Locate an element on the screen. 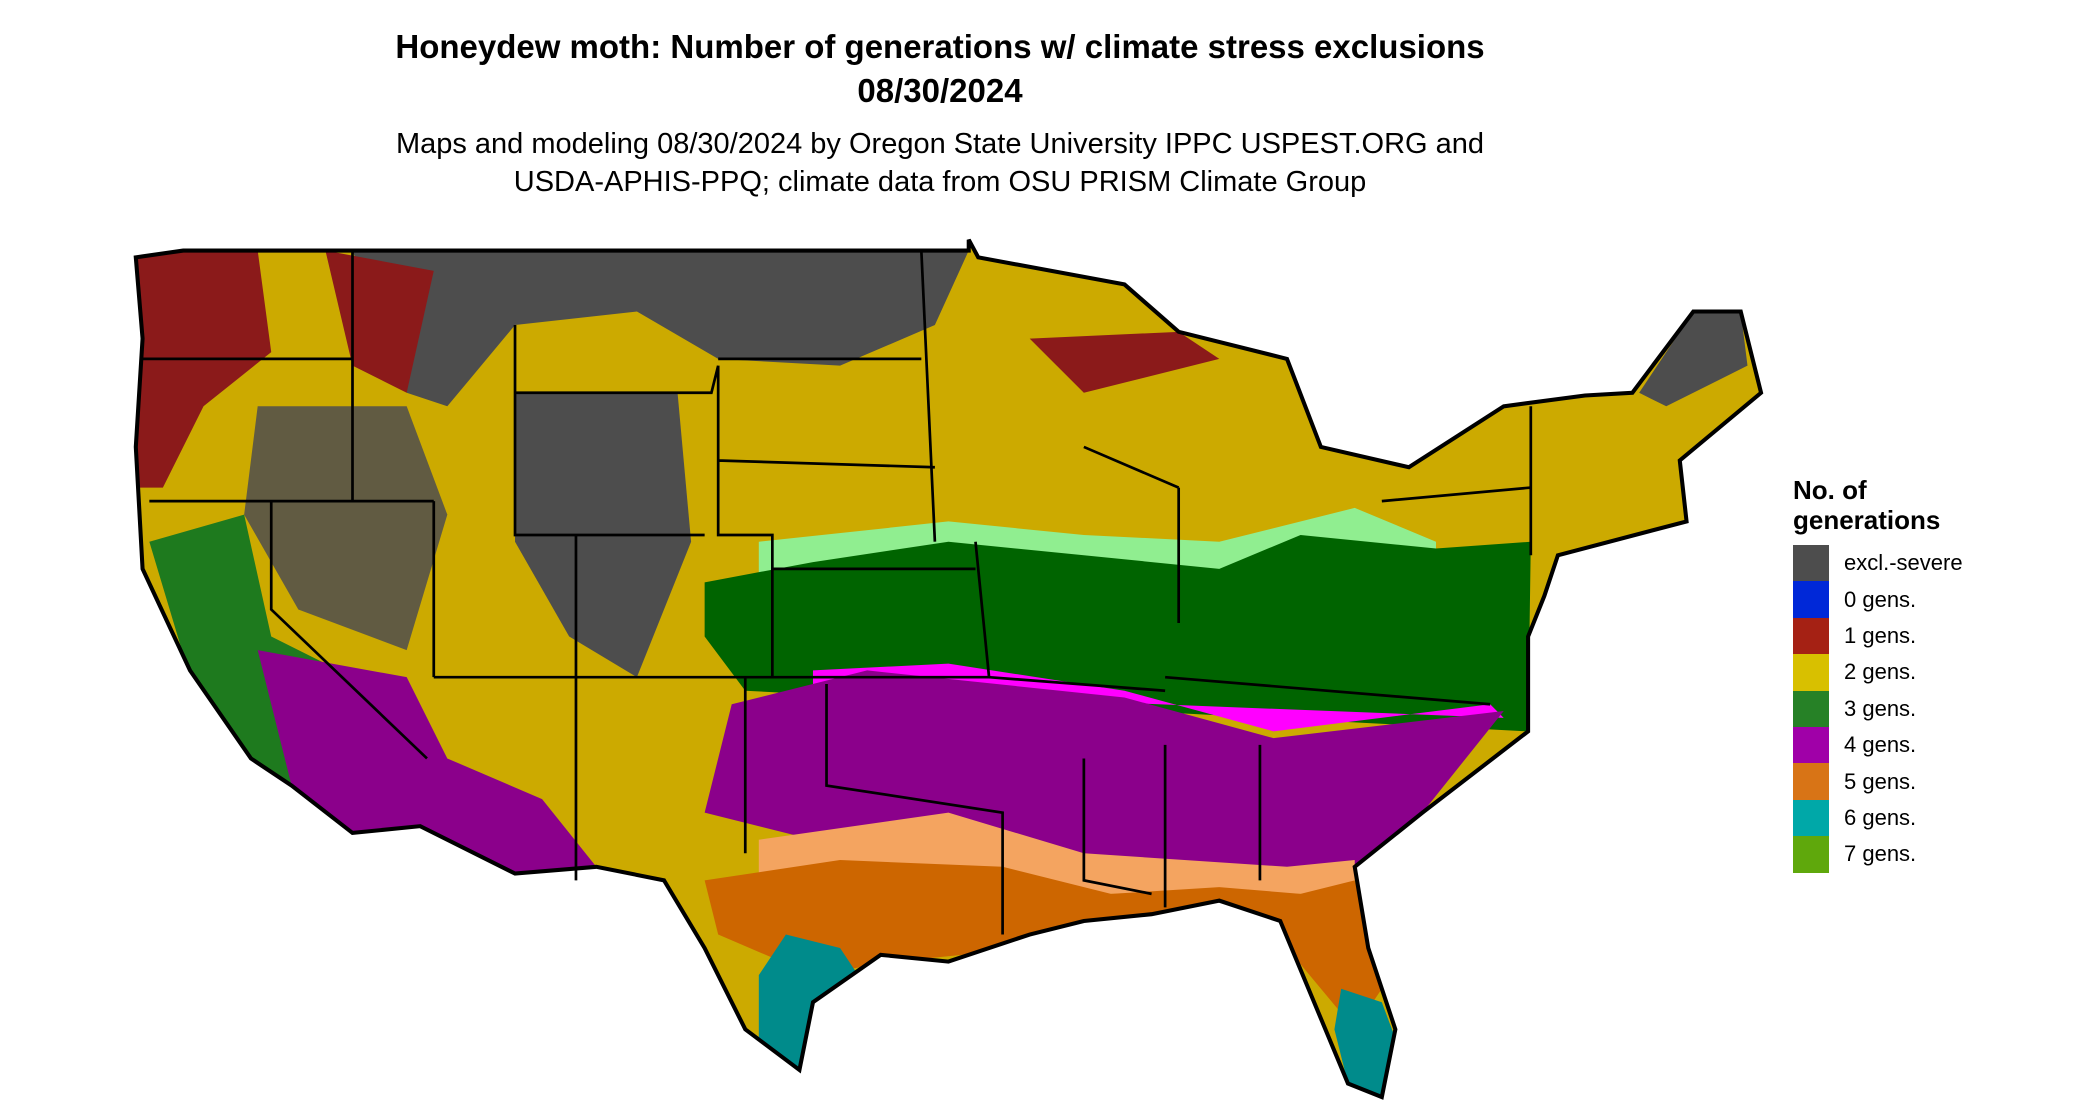 This screenshot has height=1116, width=2100. legend-item: 1 gens. is located at coordinates (1878, 636).